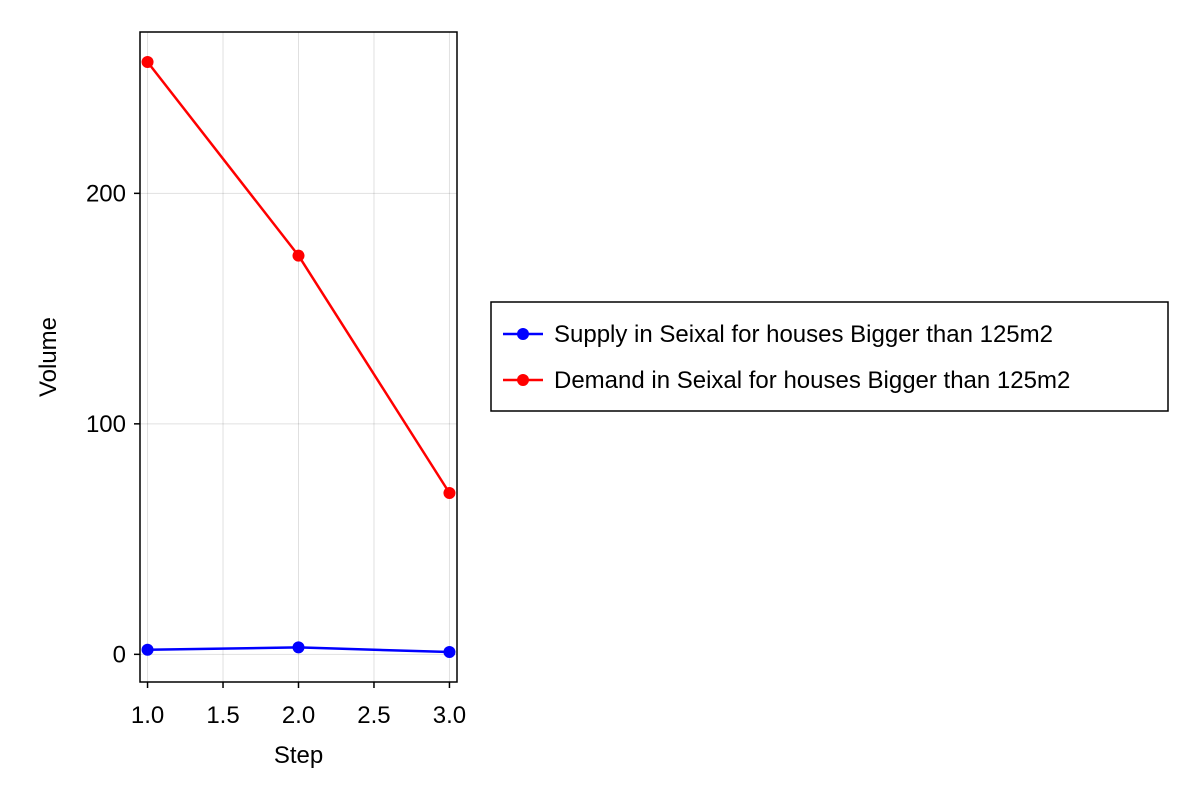 The width and height of the screenshot is (1200, 800). What do you see at coordinates (373, 715) in the screenshot?
I see `x-tick-label: 2.5` at bounding box center [373, 715].